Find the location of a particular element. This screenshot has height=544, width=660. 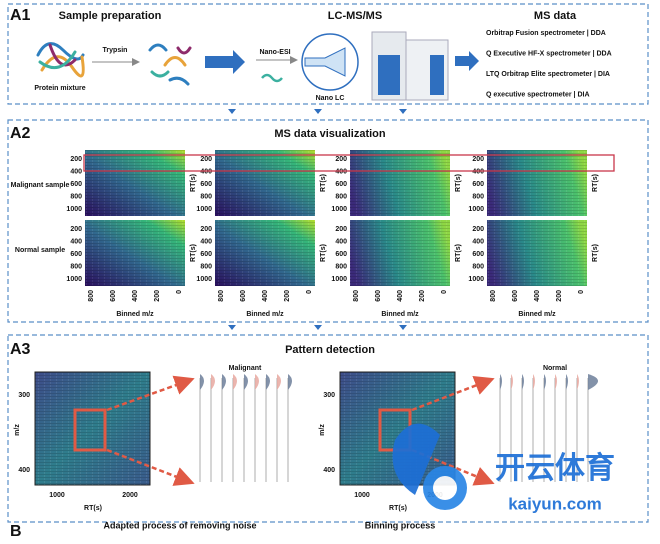

group-title: Normal is located at coordinates (555, 368).